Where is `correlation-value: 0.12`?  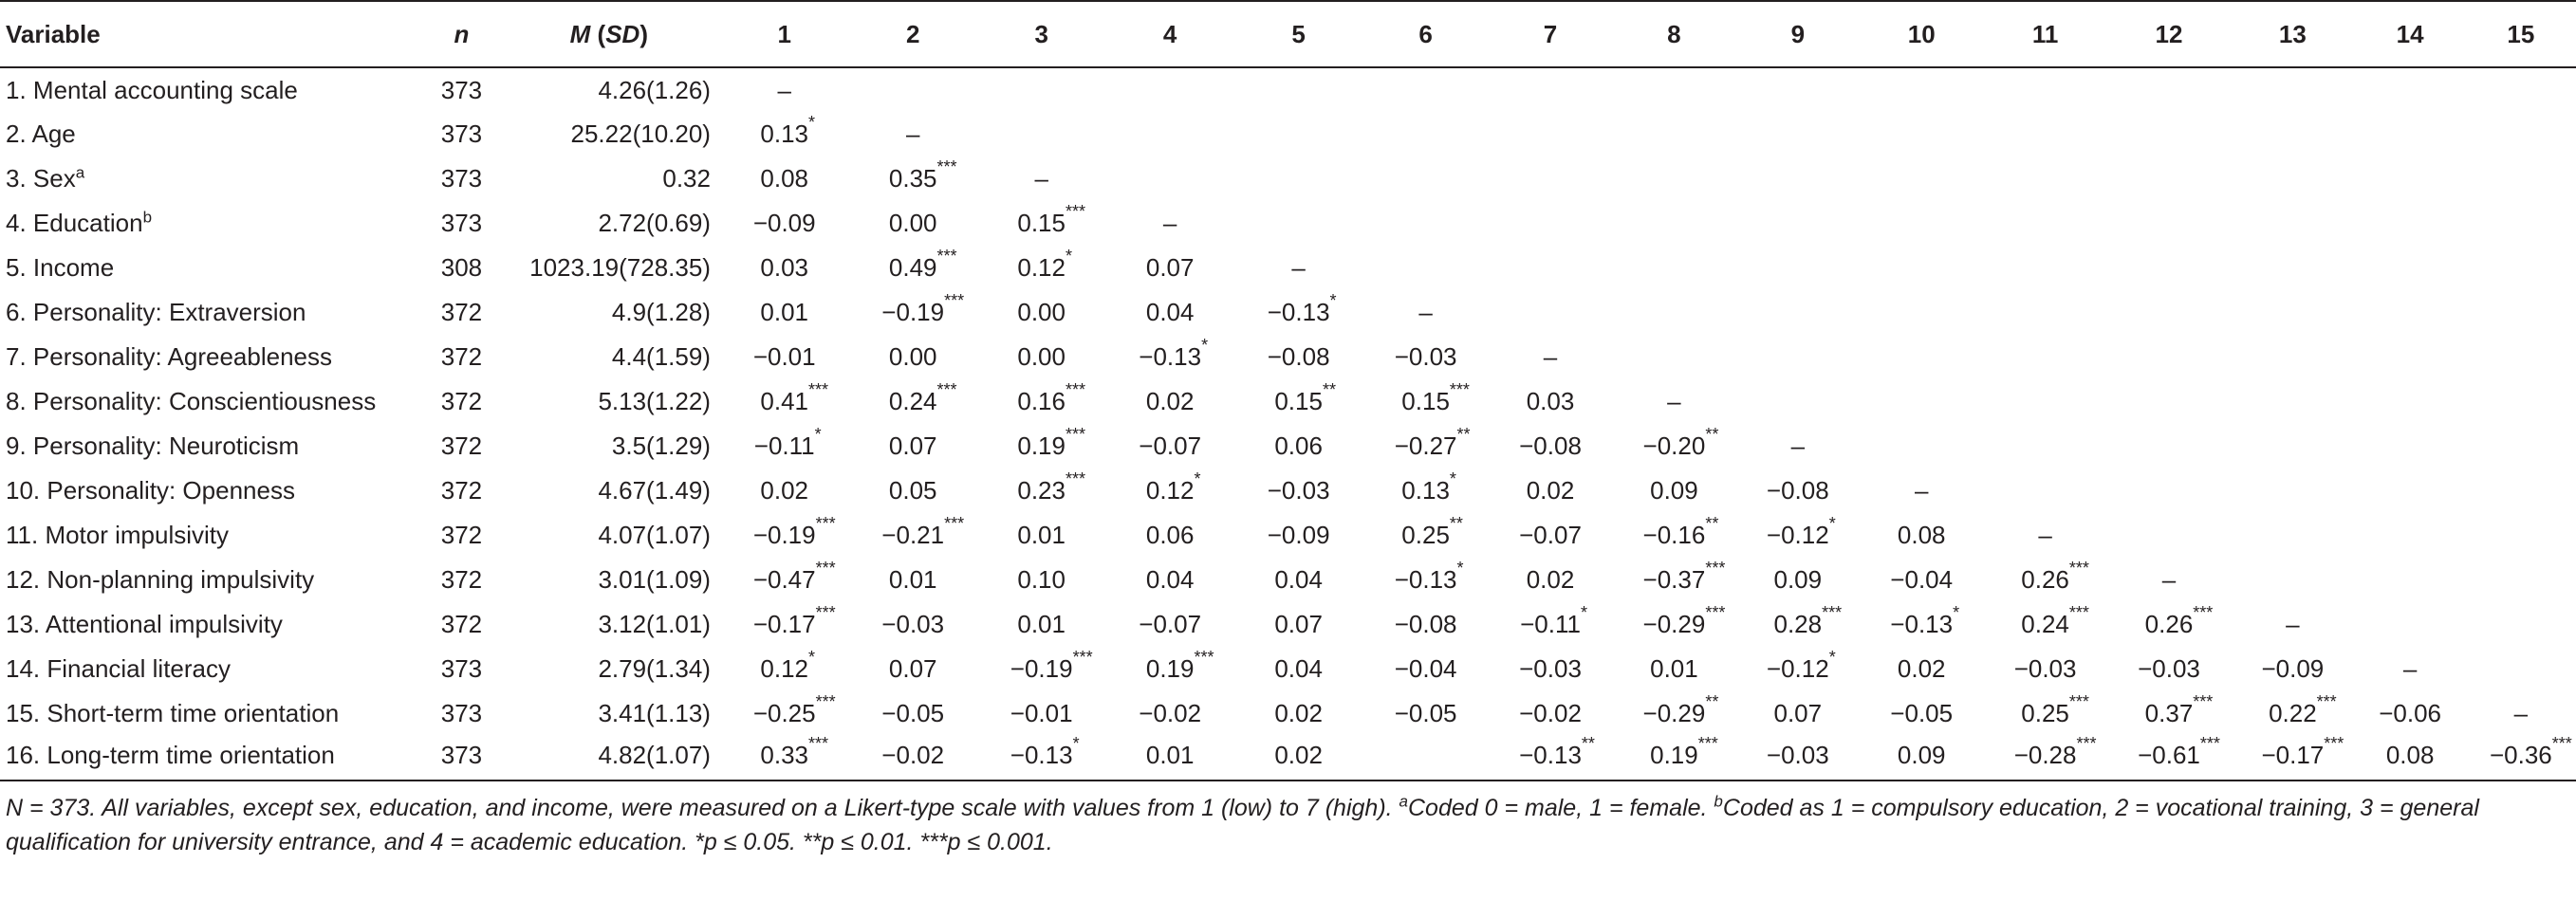
correlation-value: 0.12 is located at coordinates (1170, 490).